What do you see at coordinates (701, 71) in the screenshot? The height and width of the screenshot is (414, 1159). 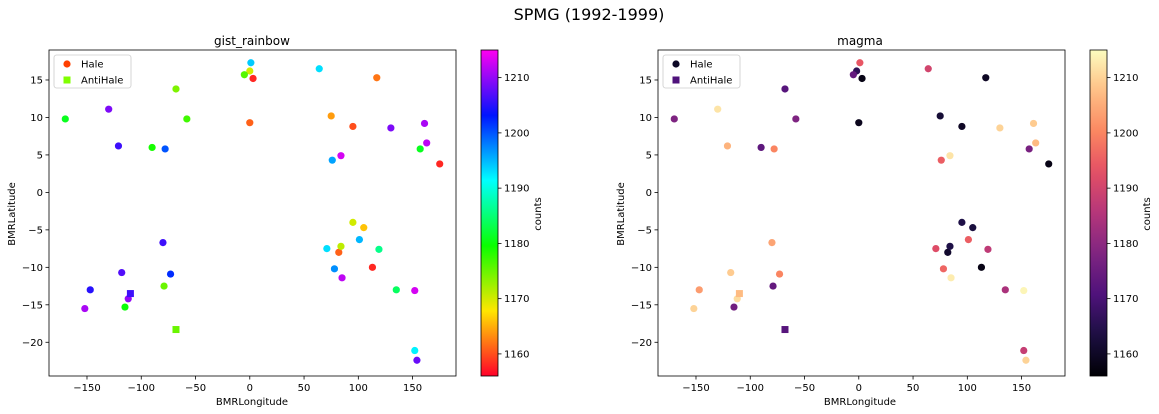 I see `legend: Hale AntiHale` at bounding box center [701, 71].